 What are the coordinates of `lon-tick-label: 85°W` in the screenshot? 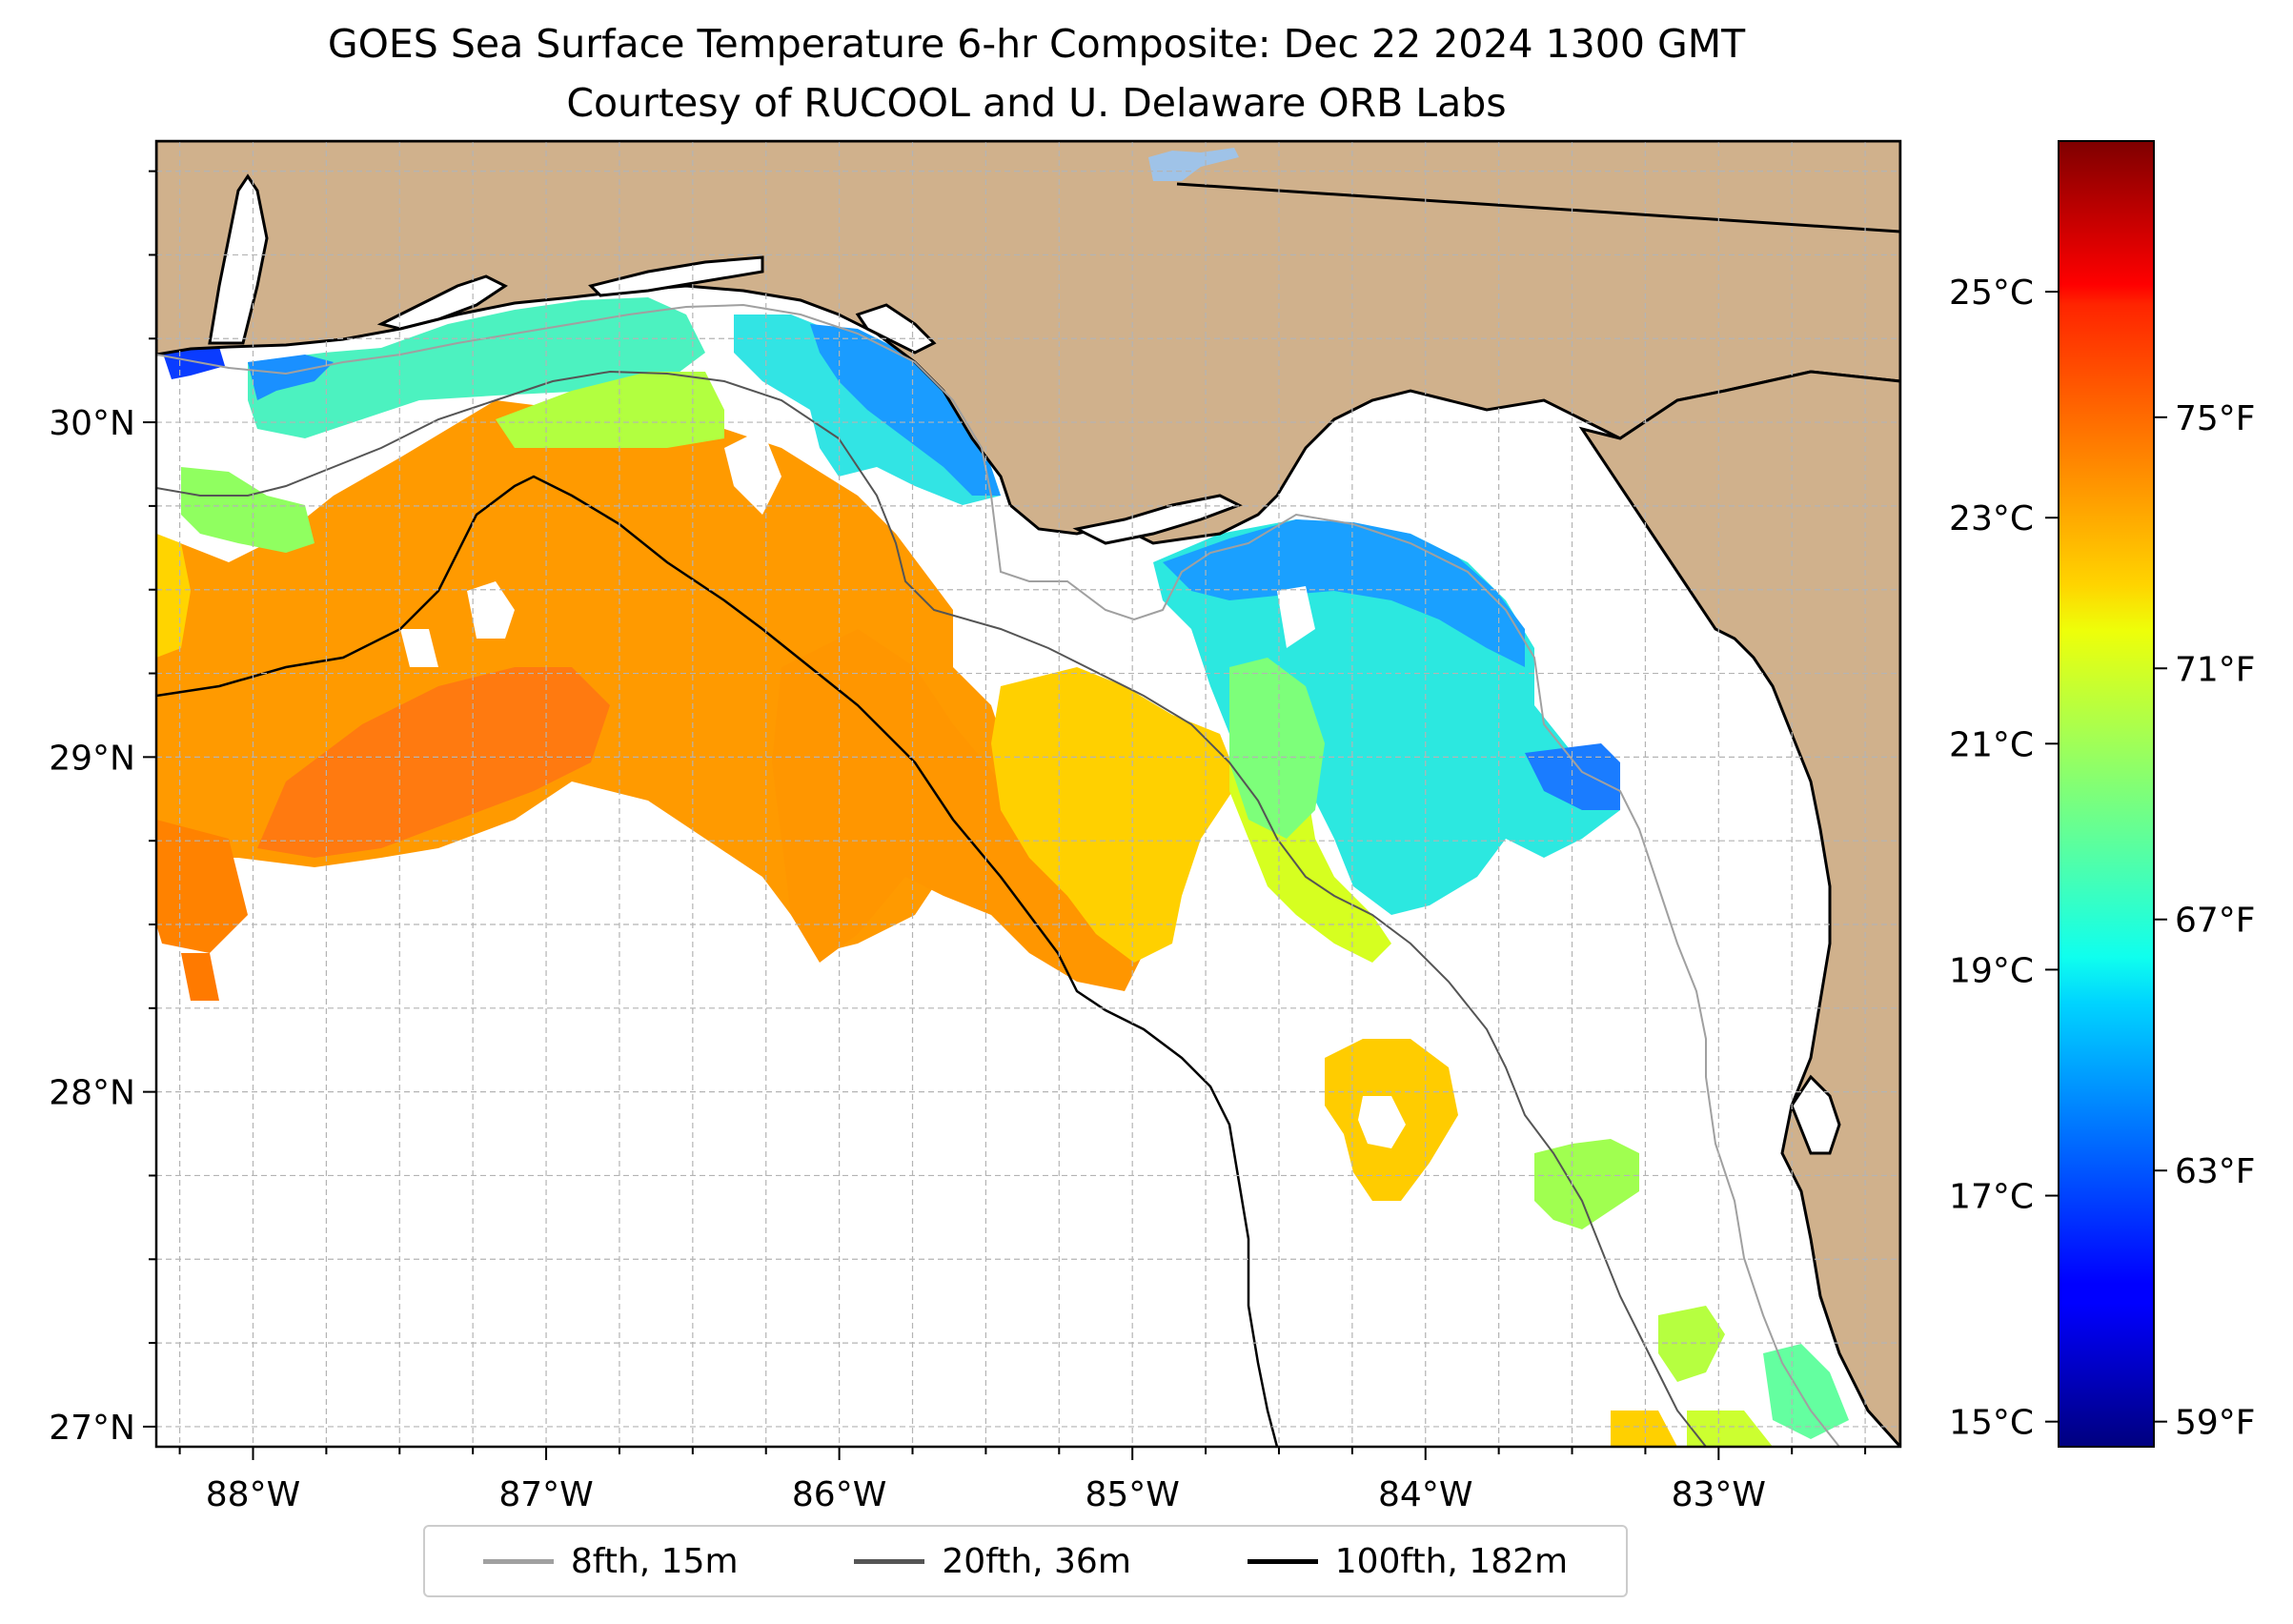 It's located at (1132, 1494).